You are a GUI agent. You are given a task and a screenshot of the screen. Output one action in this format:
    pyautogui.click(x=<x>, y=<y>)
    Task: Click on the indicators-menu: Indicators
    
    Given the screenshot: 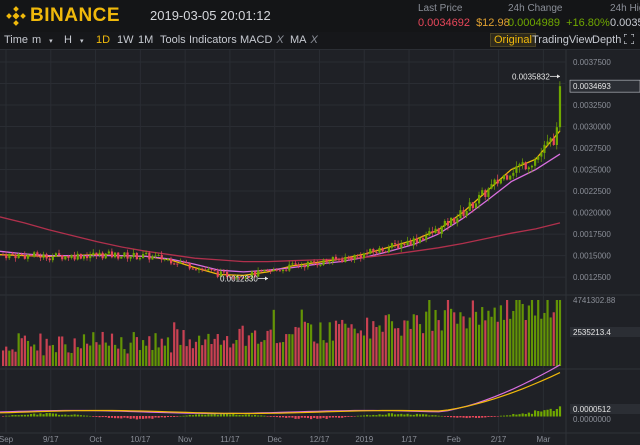 What is the action you would take?
    pyautogui.click(x=213, y=40)
    